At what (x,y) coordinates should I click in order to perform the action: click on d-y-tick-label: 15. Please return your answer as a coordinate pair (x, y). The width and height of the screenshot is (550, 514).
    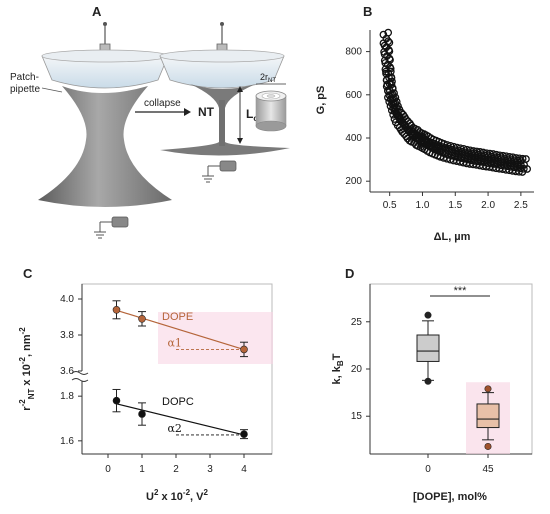
    Looking at the image, I should click on (357, 416).